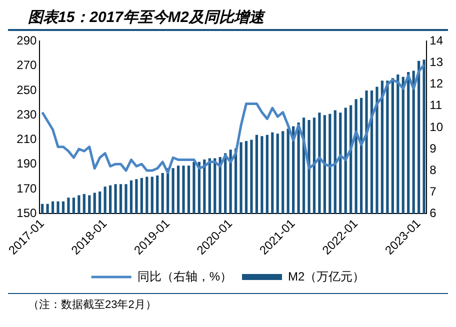 The image size is (456, 327). Describe the element at coordinates (433, 169) in the screenshot. I see `y2-tick-label: 8` at that location.